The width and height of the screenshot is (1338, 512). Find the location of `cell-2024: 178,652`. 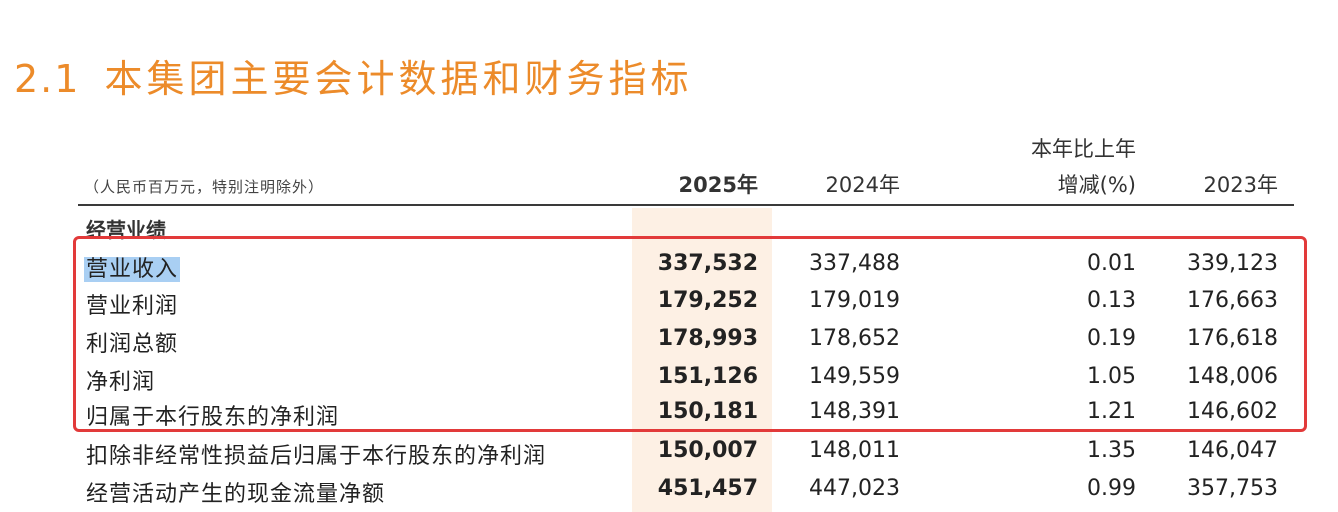

cell-2024: 178,652 is located at coordinates (854, 338).